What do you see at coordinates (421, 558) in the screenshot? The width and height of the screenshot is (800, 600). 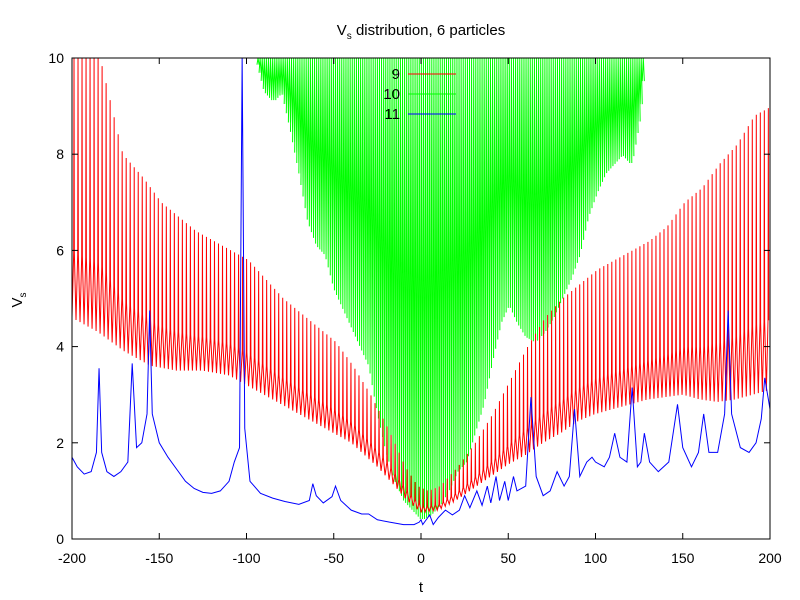 I see `x-tick-label: 0` at bounding box center [421, 558].